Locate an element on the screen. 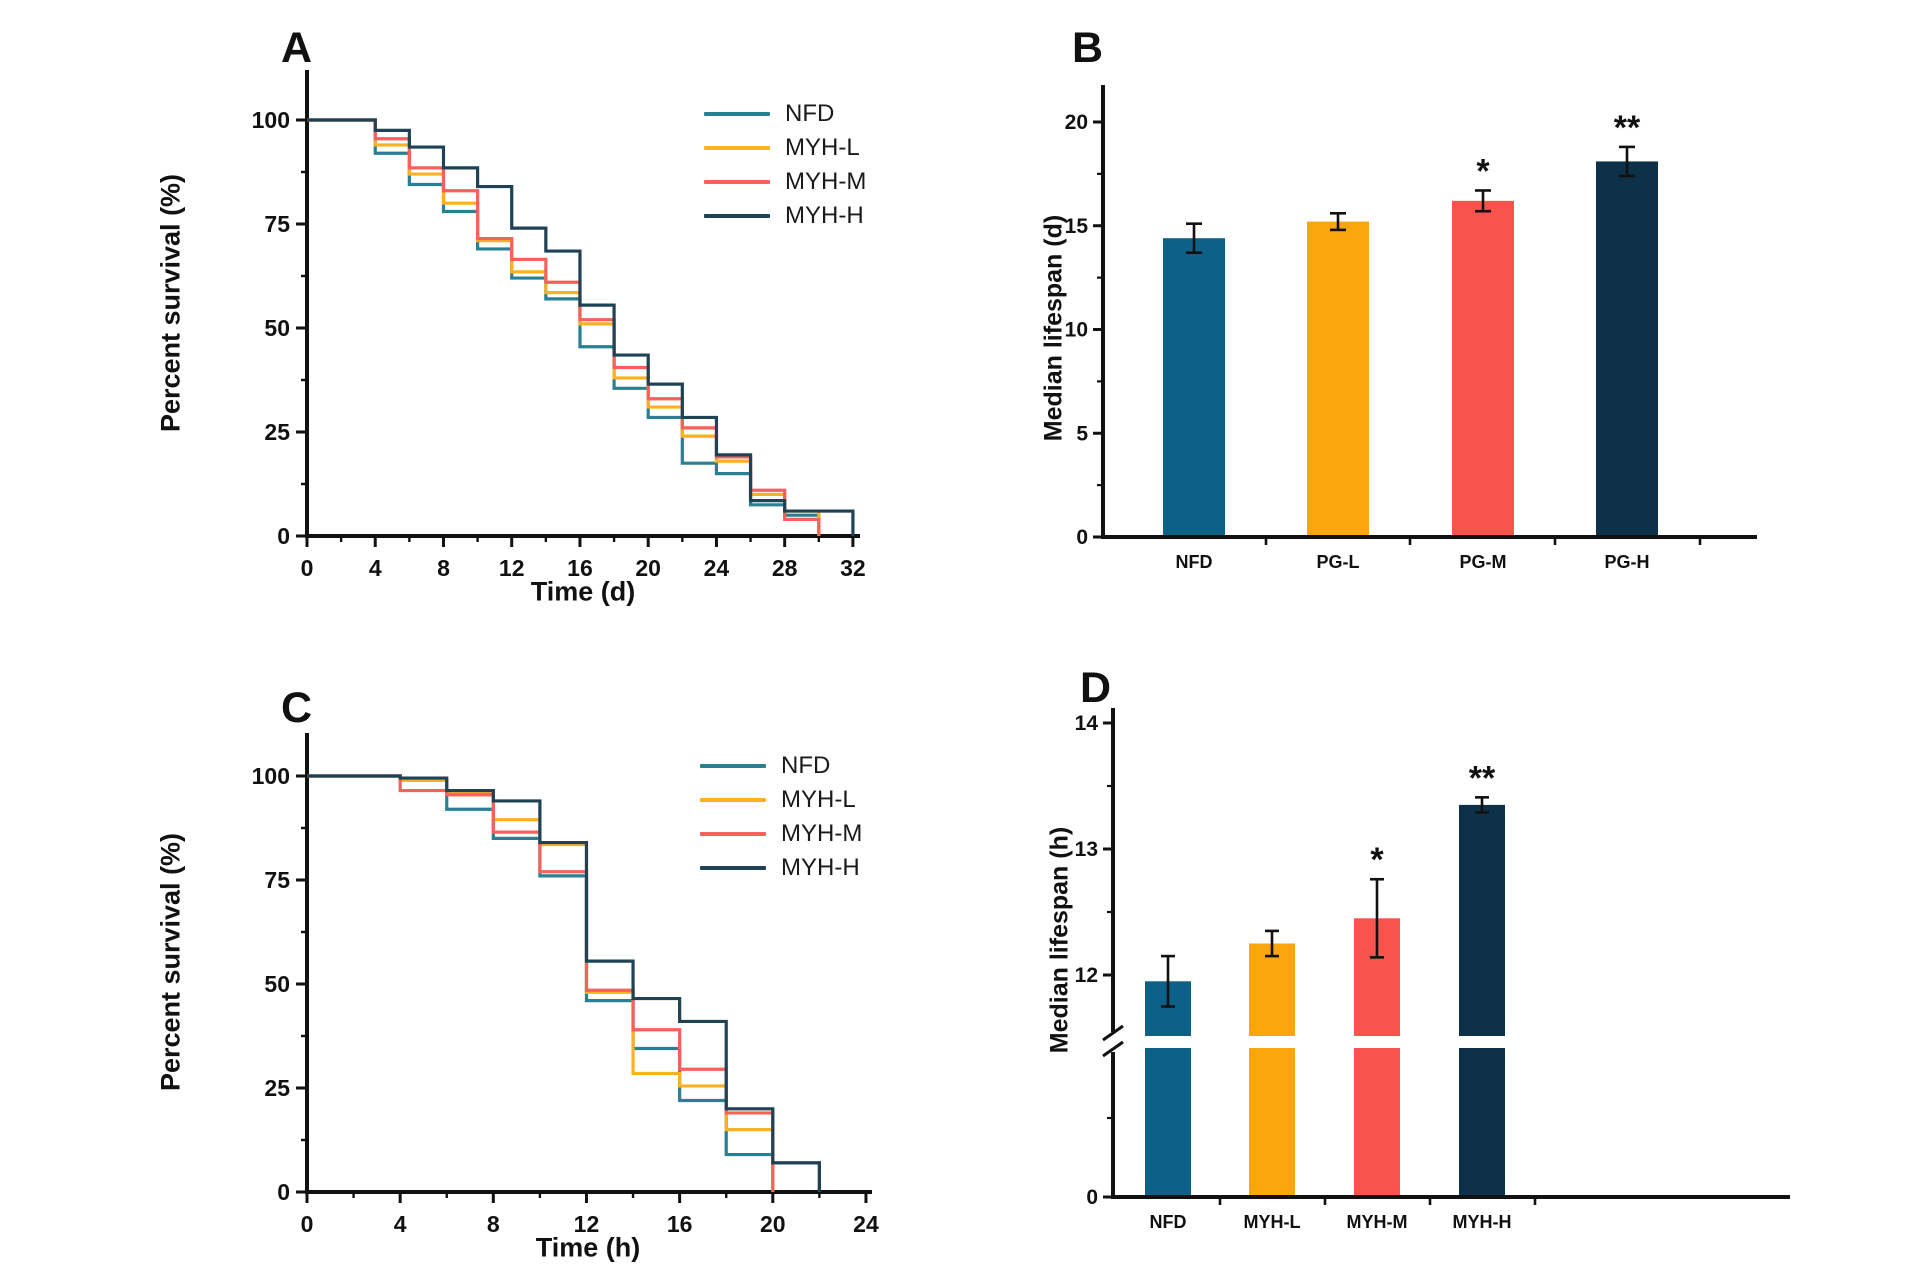  bar-NFD is located at coordinates (1194, 387).